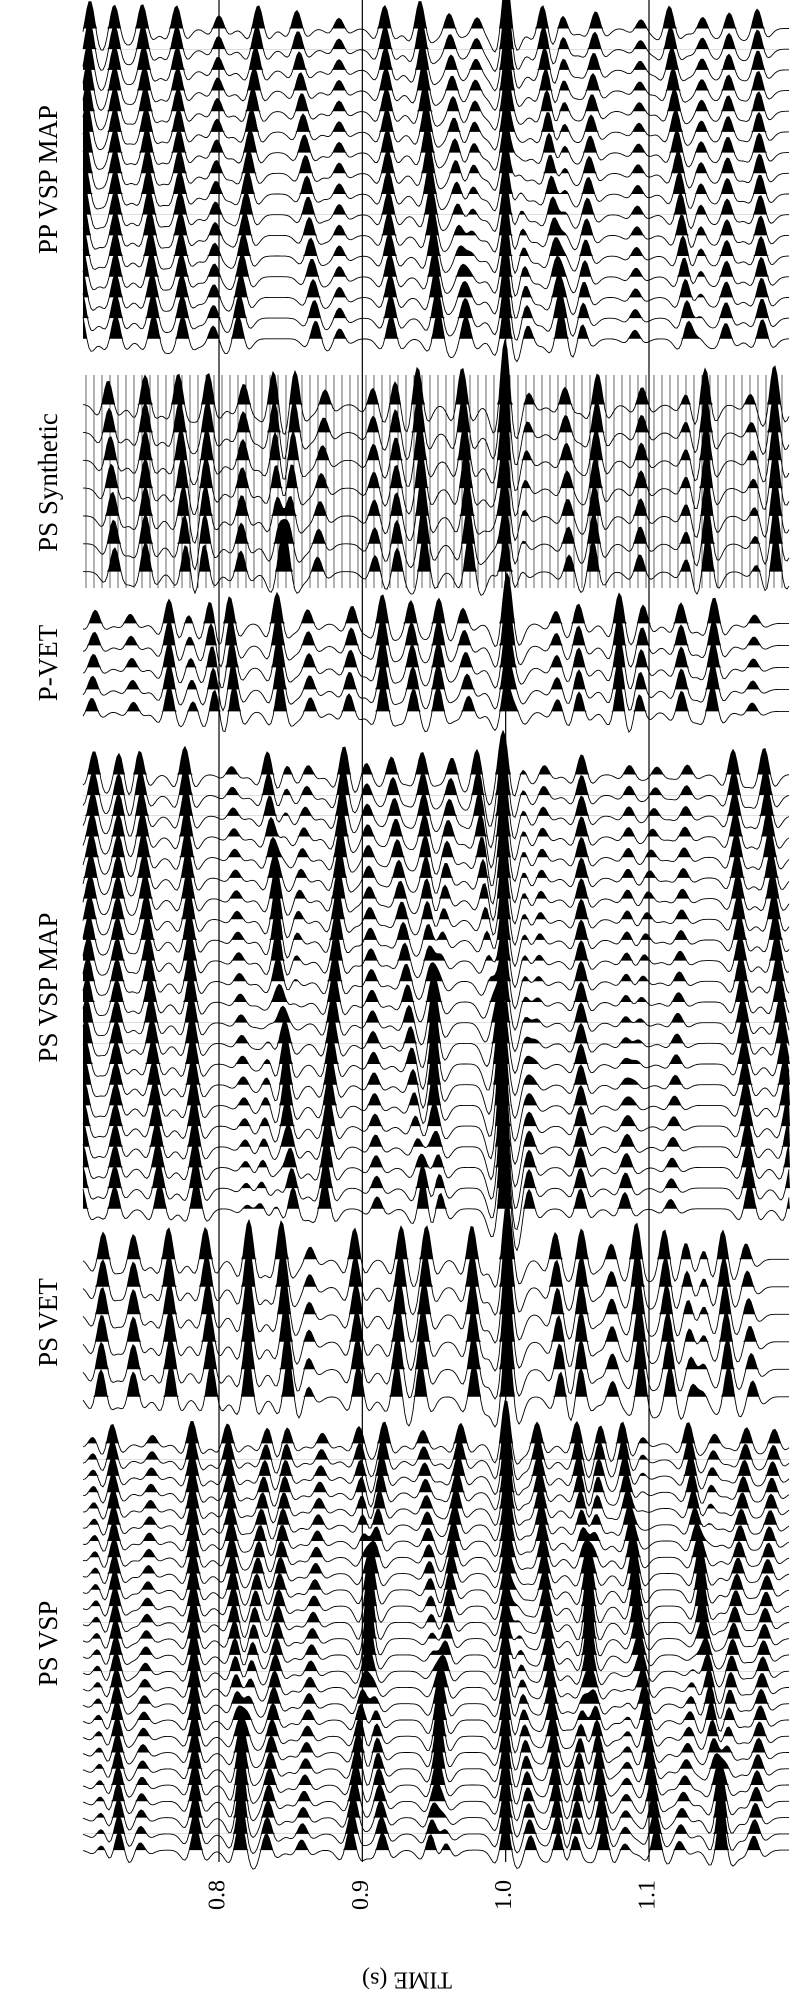  I want to click on panel-title: P-VET, so click(48, 662).